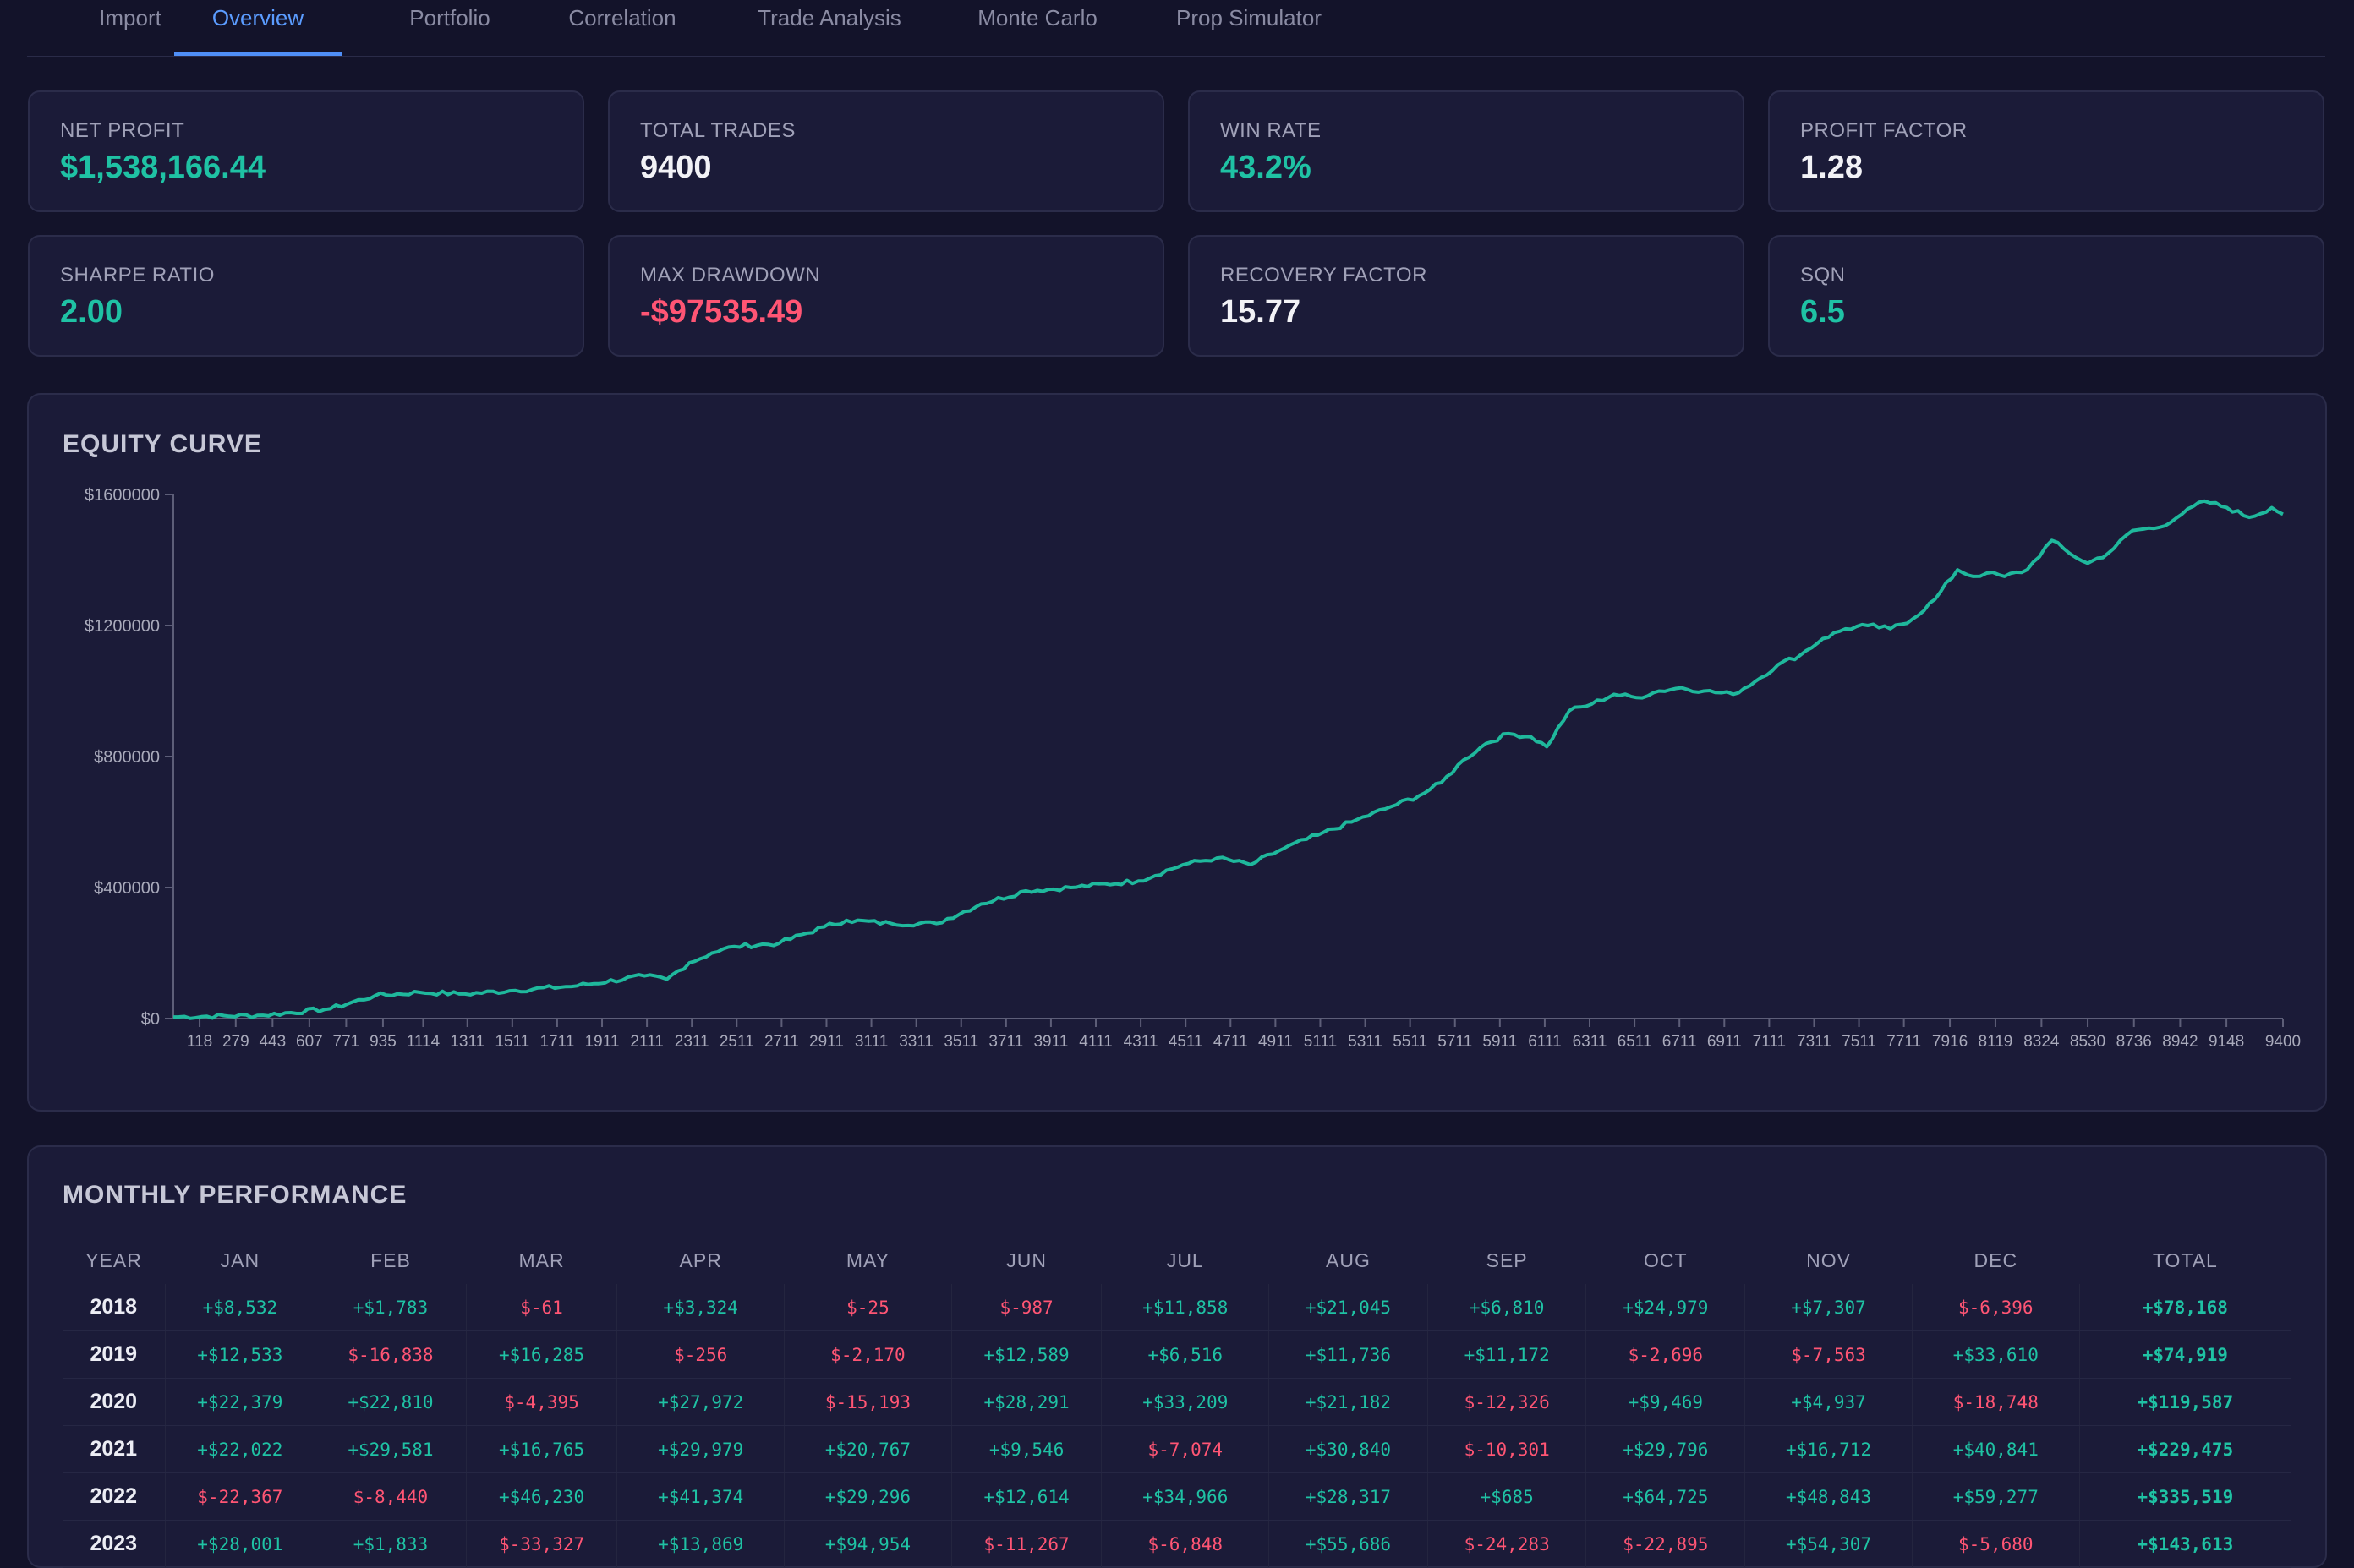  Describe the element at coordinates (1185, 1354) in the screenshot. I see `month-cell: +$6,516` at that location.